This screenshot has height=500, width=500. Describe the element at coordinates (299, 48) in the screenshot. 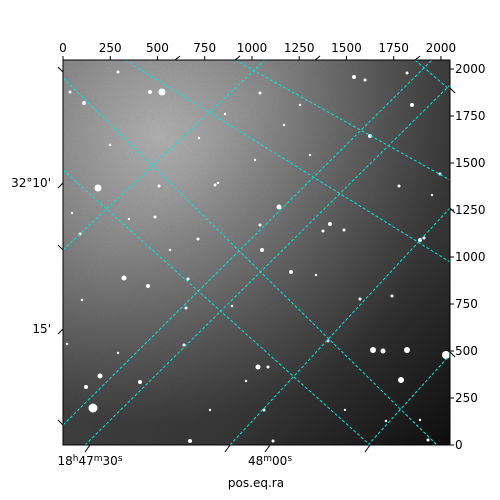

I see `top-tick-label: 1250` at that location.